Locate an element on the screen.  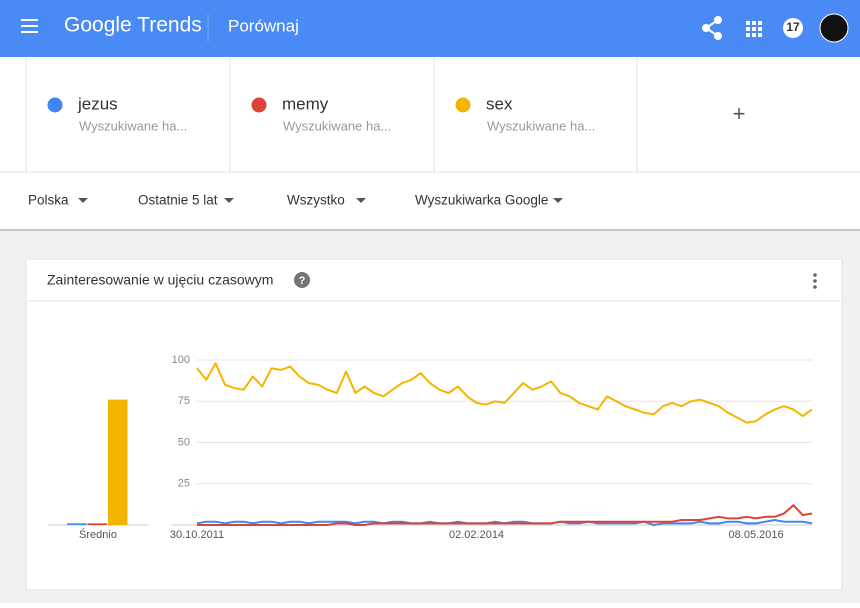
y-tick-label: 50 is located at coordinates (184, 442).